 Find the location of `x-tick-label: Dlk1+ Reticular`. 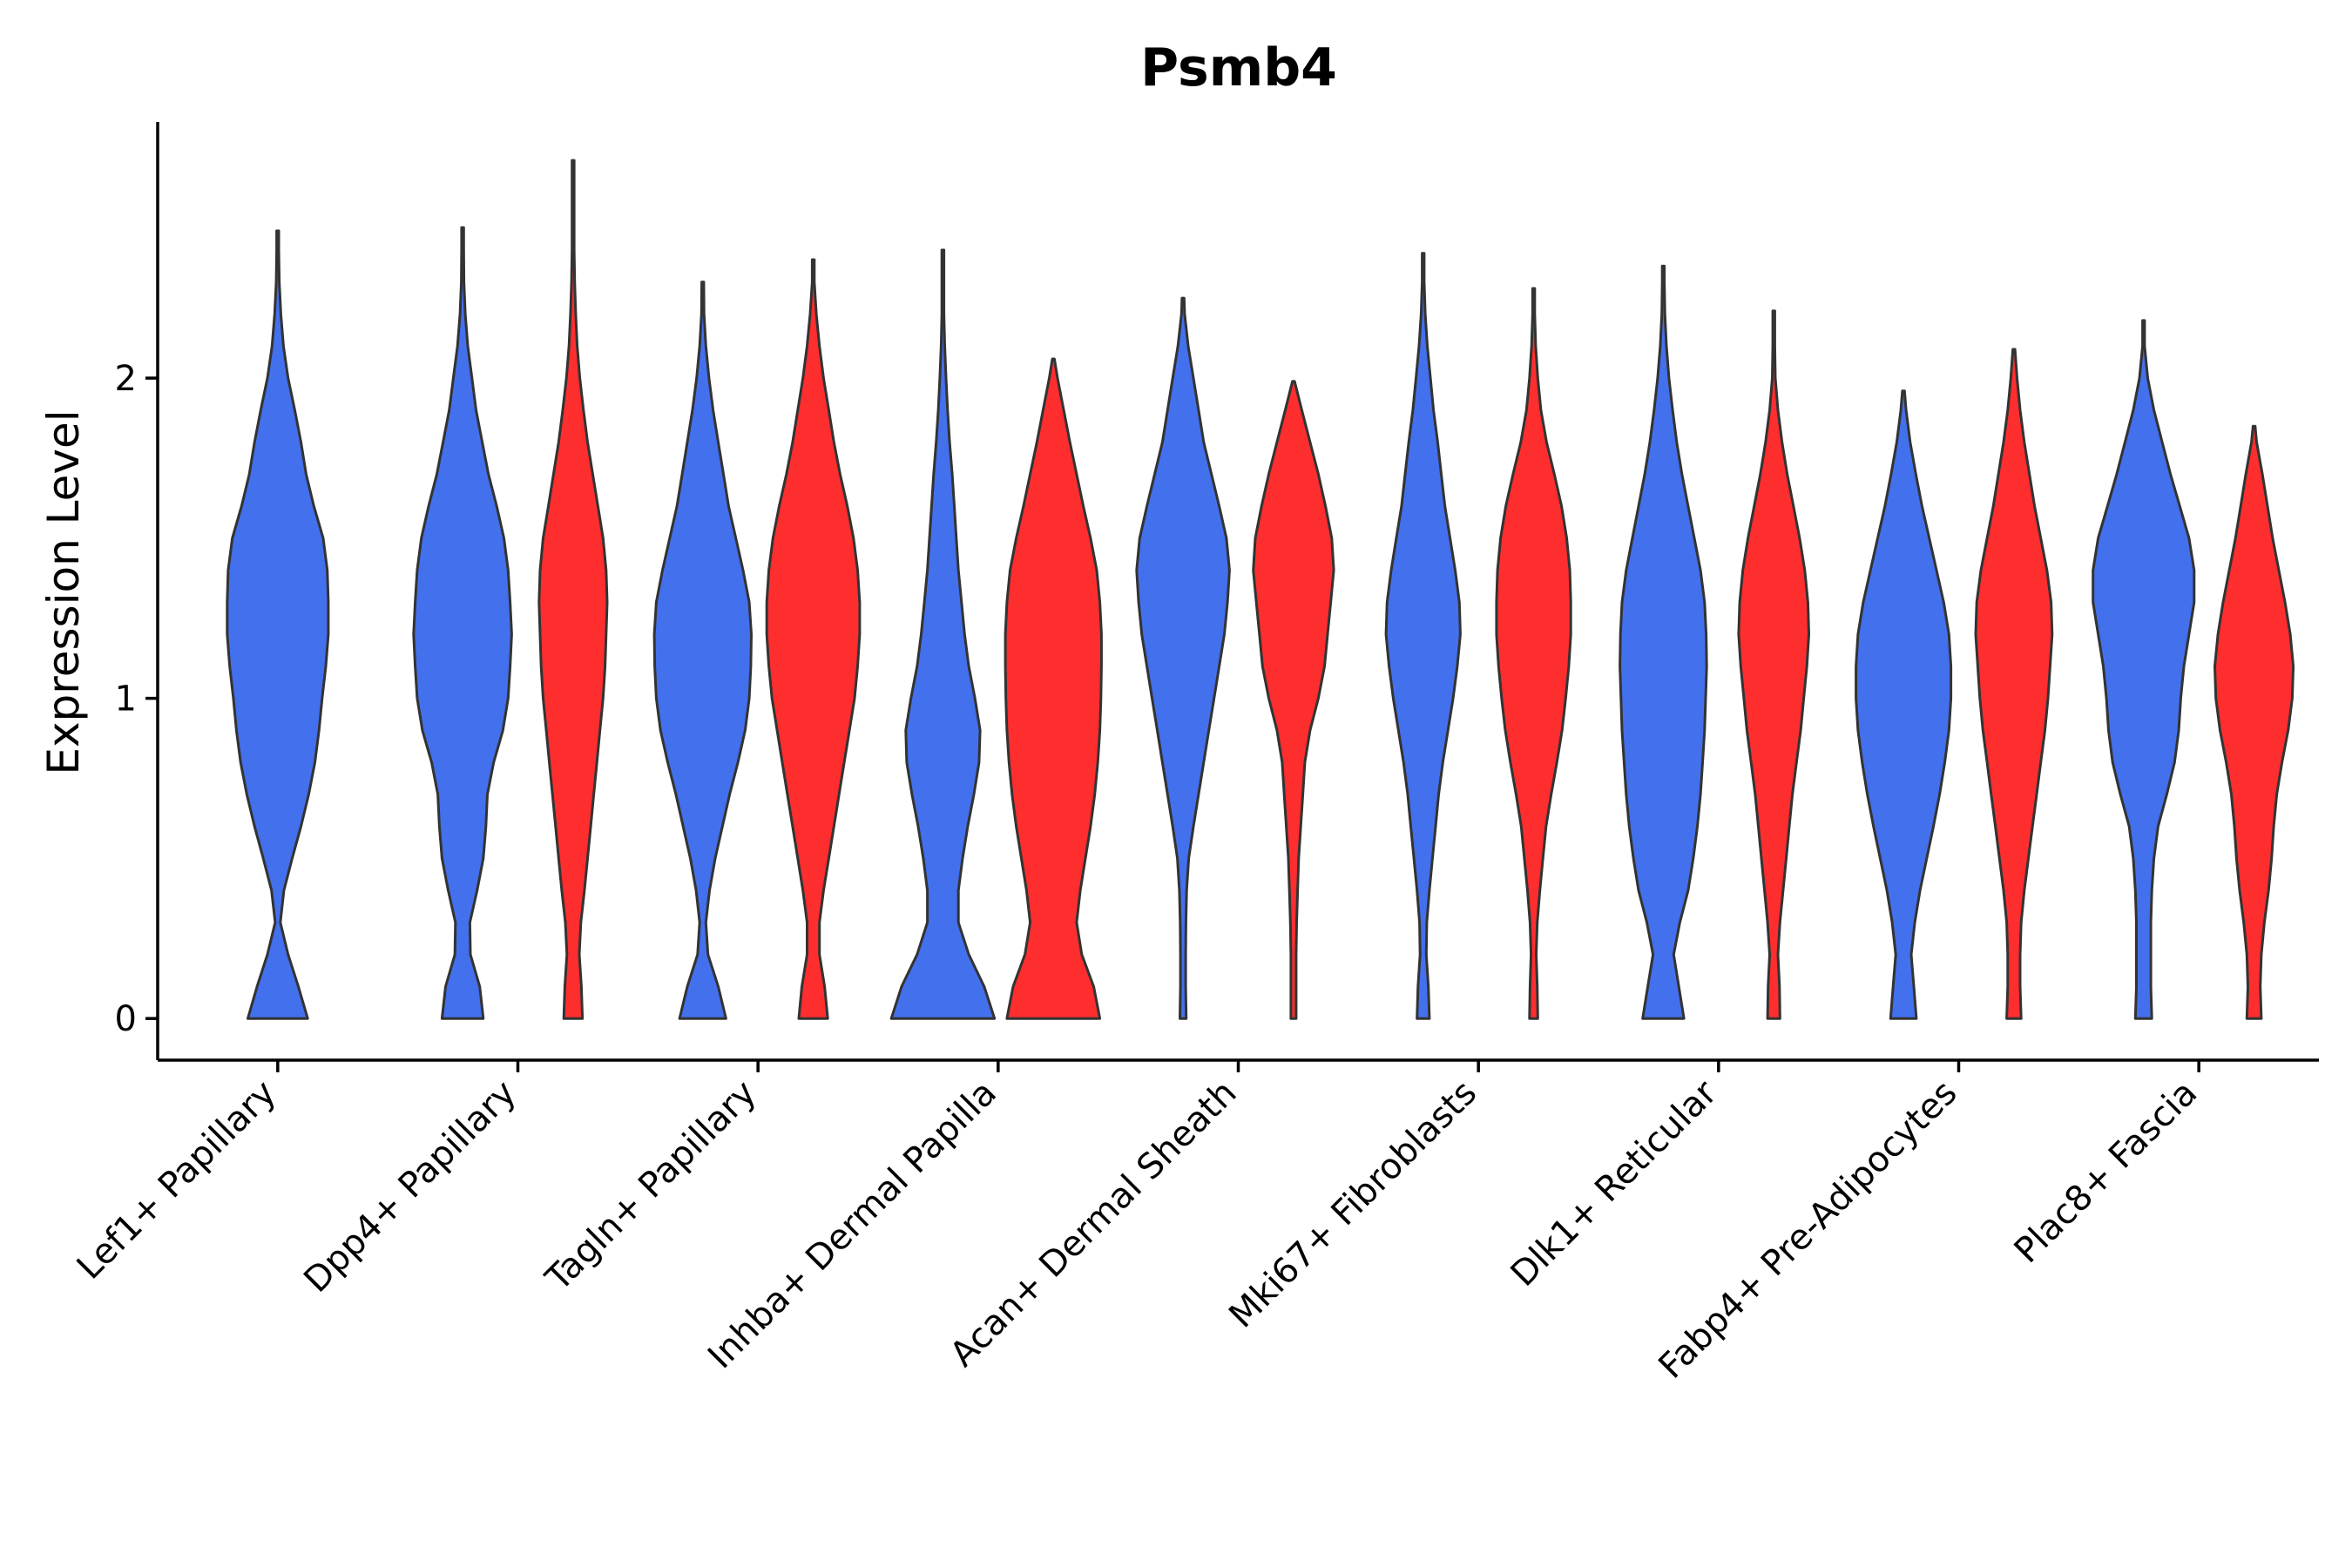

x-tick-label: Dlk1+ Reticular is located at coordinates (1615, 1183).